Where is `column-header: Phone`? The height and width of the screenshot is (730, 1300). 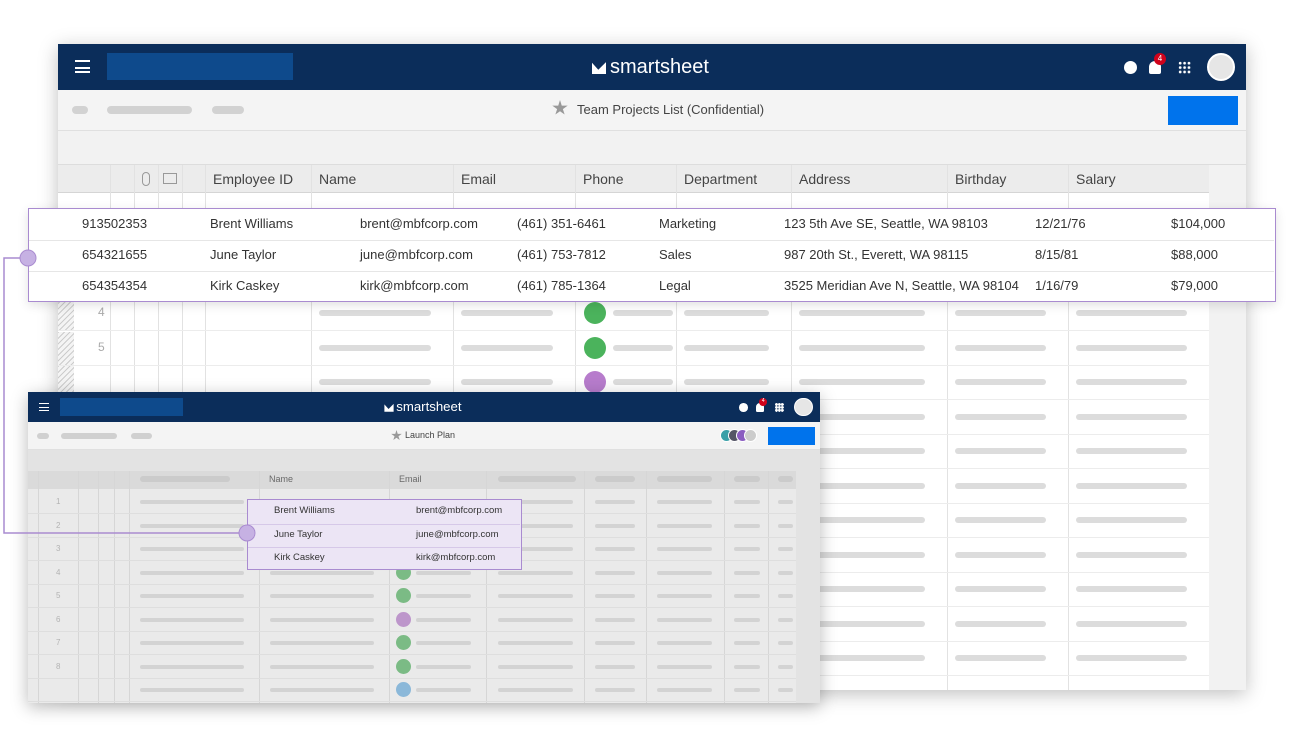 column-header: Phone is located at coordinates (603, 179).